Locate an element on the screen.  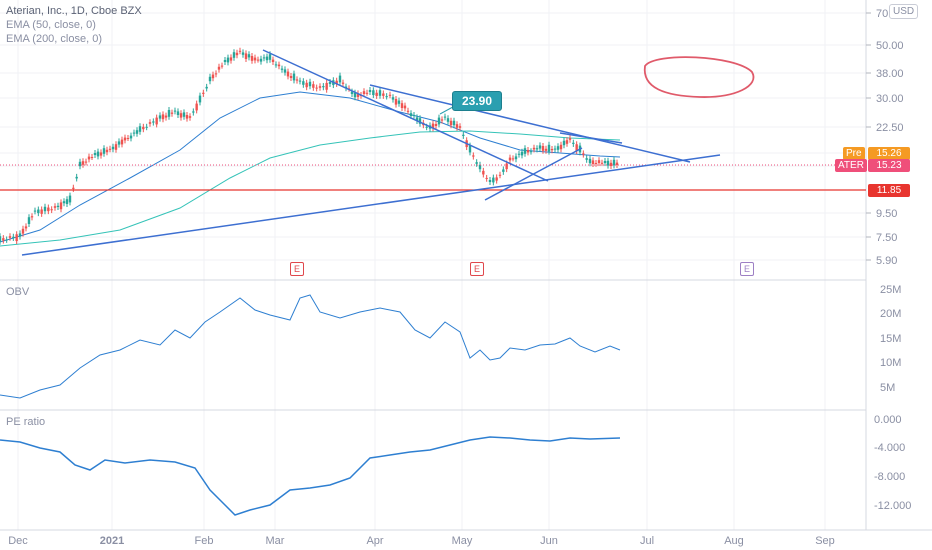
ascending-trendline is located at coordinates (371, 205).